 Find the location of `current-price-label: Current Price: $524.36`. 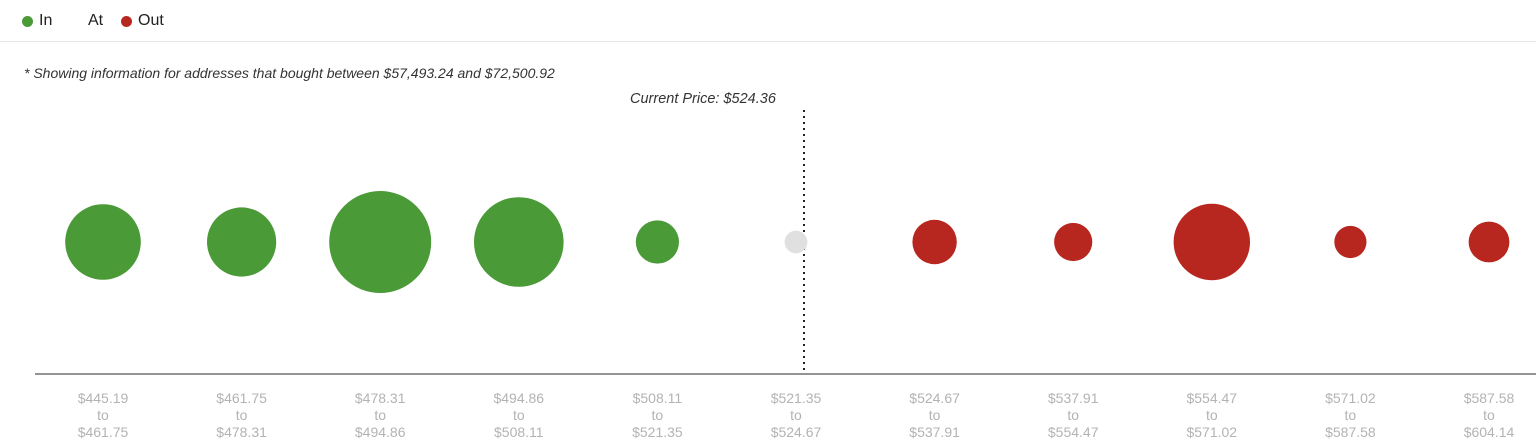

current-price-label: Current Price: $524.36 is located at coordinates (703, 99).